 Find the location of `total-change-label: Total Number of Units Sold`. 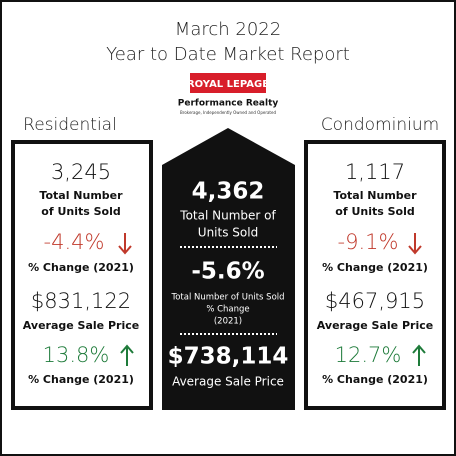

total-change-label: Total Number of Units Sold is located at coordinates (227, 298).